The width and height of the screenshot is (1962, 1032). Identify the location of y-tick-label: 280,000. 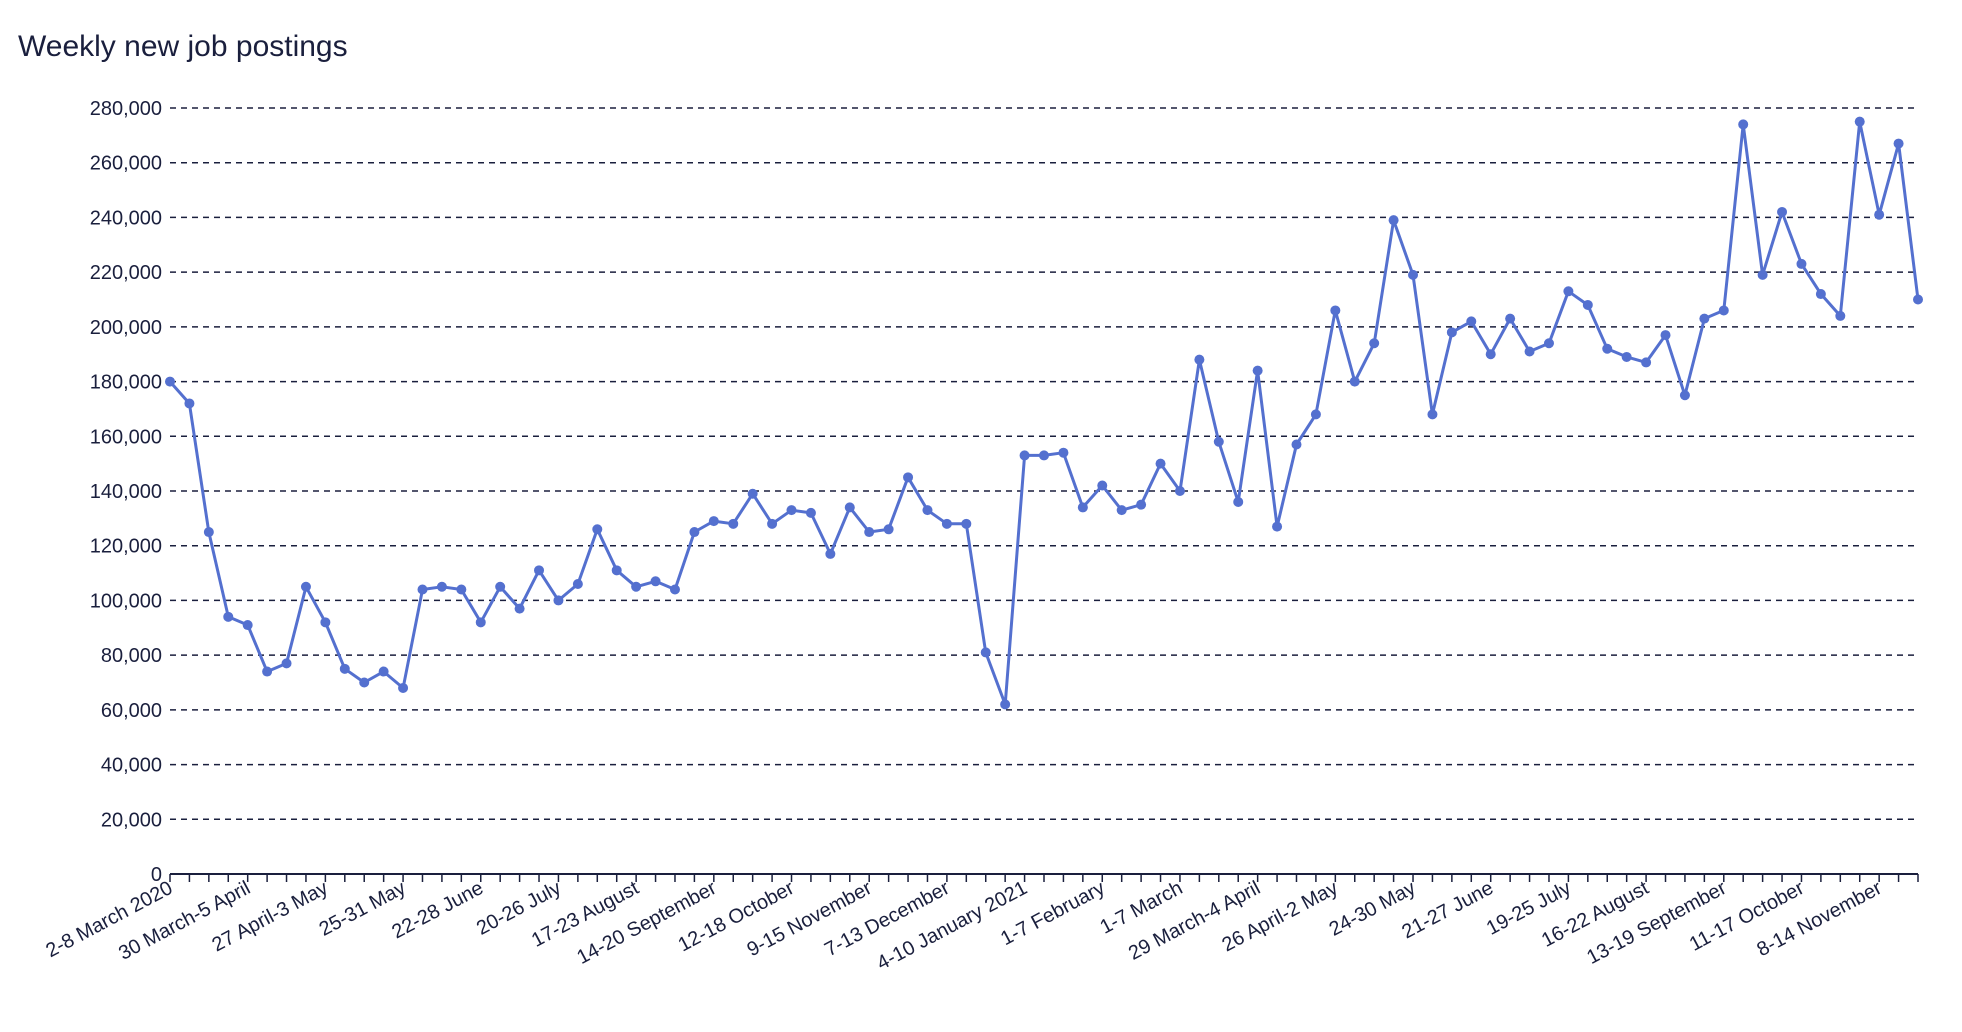
(126, 109).